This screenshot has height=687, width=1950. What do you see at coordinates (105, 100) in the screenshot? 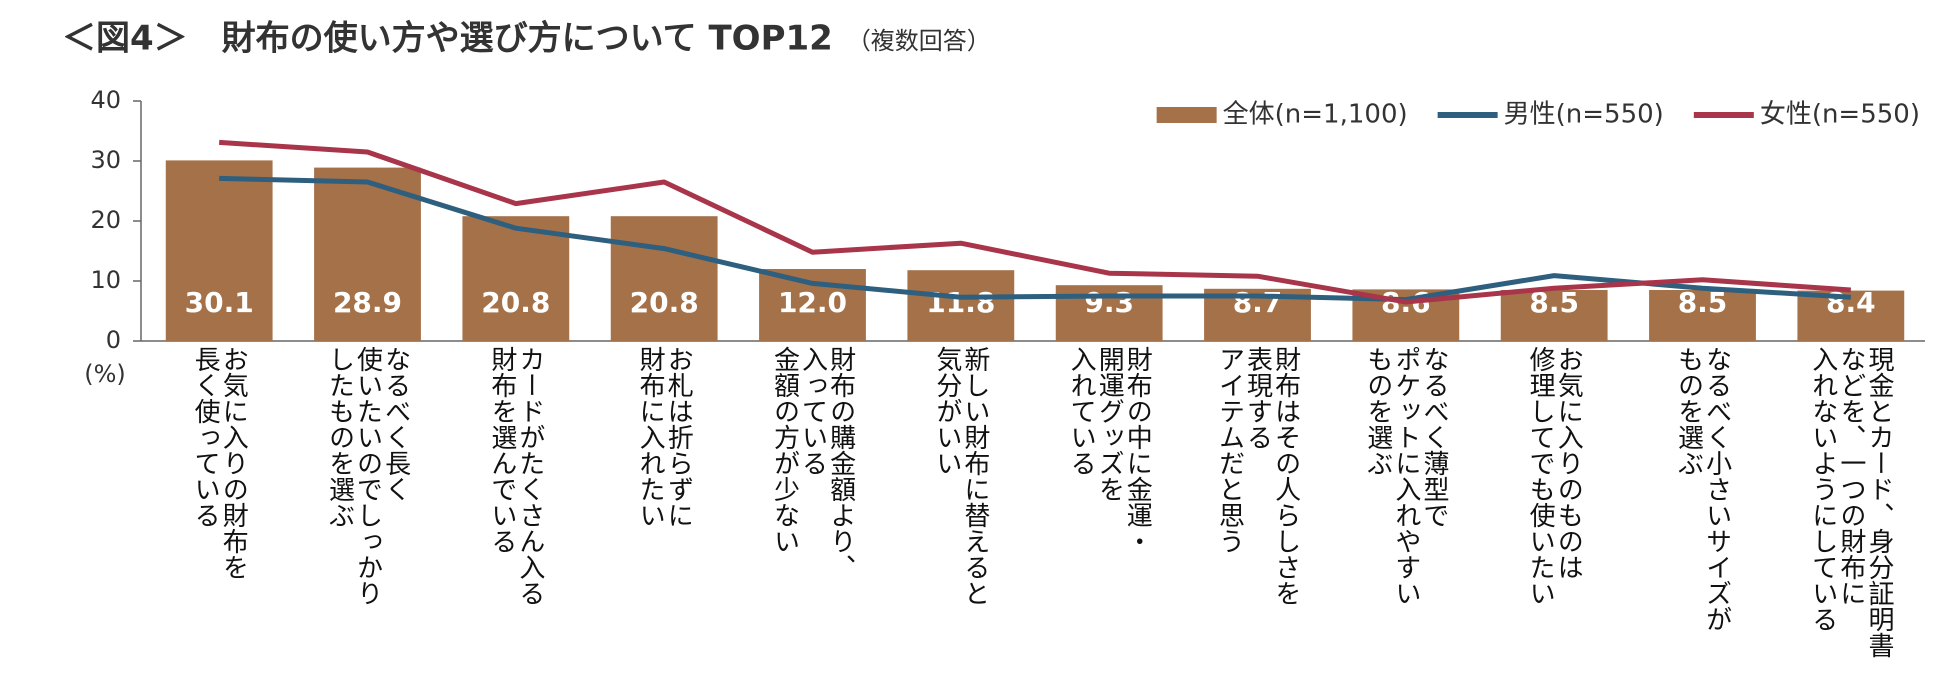
I see `y-tick-label: 40` at bounding box center [105, 100].